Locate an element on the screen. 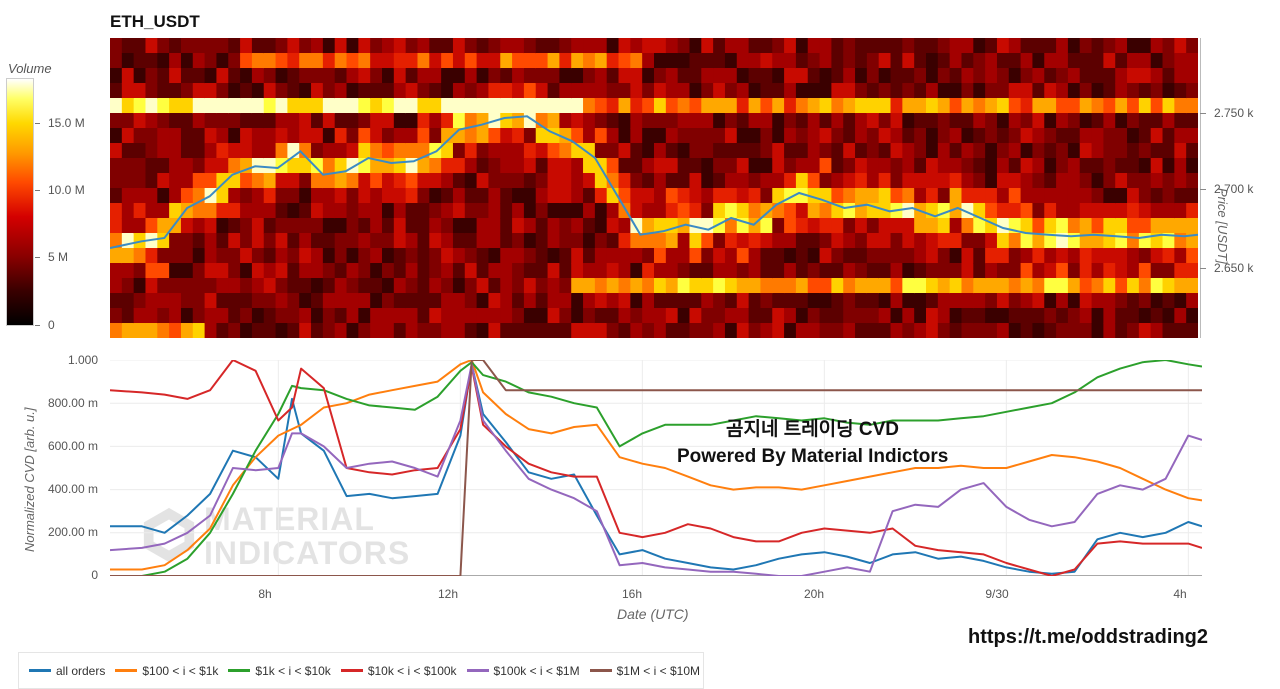 The width and height of the screenshot is (1280, 689). telegram-link: https://t.me/oddstrading2 is located at coordinates (1088, 637).